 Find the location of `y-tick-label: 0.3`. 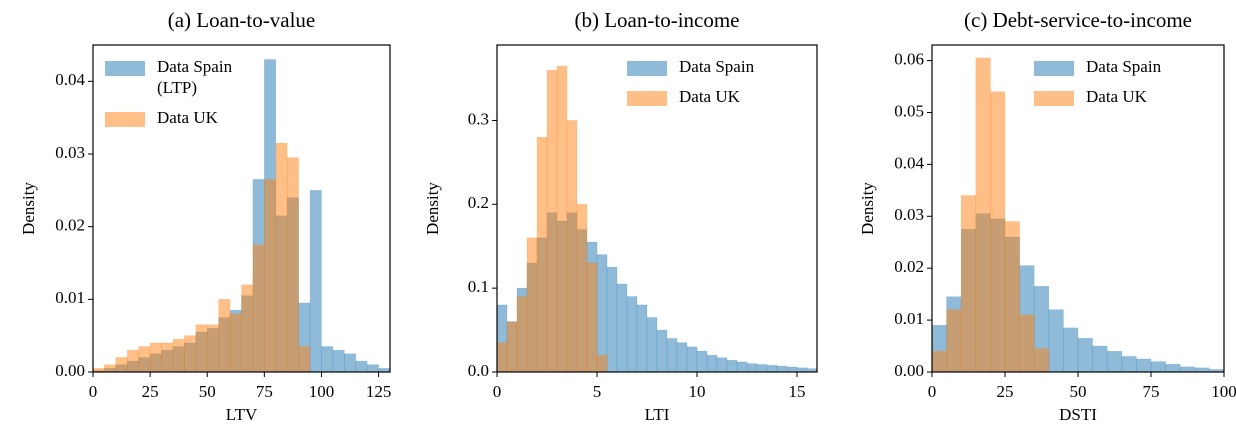

y-tick-label: 0.3 is located at coordinates (478, 118).